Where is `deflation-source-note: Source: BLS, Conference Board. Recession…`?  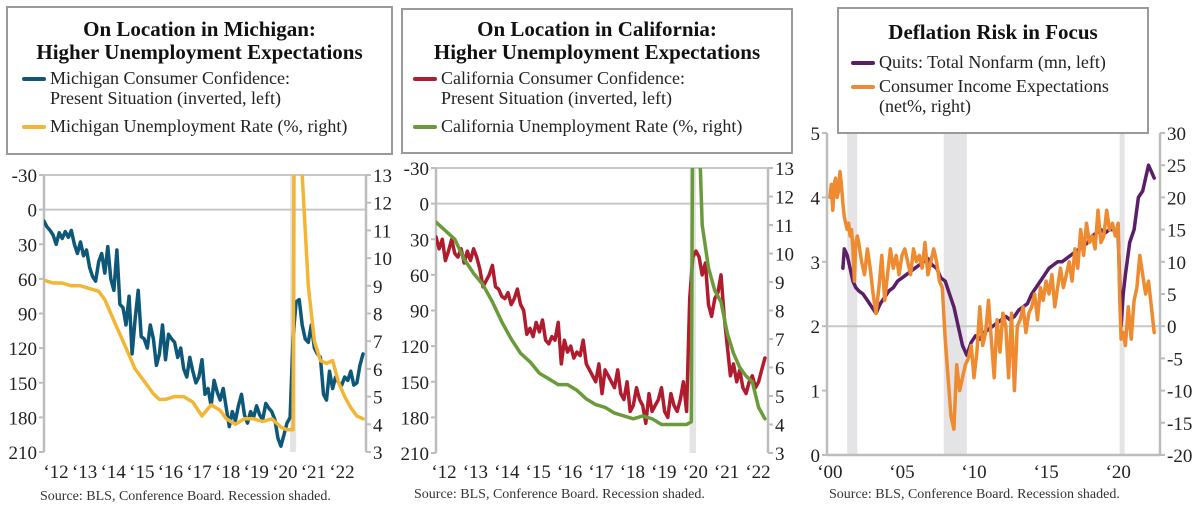
deflation-source-note: Source: BLS, Conference Board. Recession… is located at coordinates (974, 494).